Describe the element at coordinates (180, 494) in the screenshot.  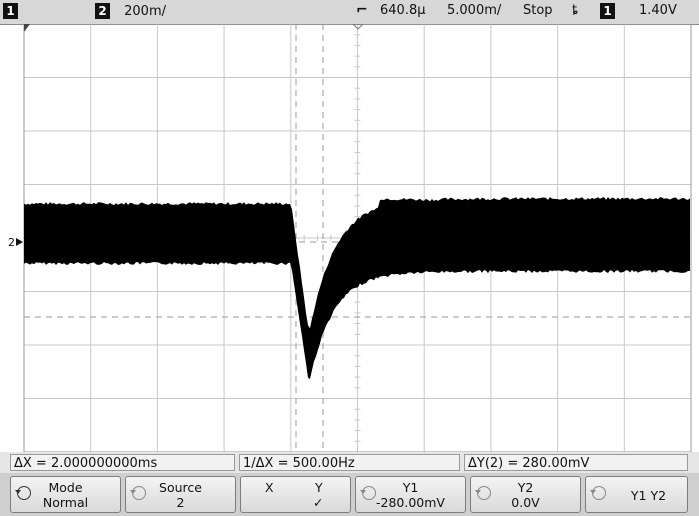
I see `source-softkey: Source 2` at that location.